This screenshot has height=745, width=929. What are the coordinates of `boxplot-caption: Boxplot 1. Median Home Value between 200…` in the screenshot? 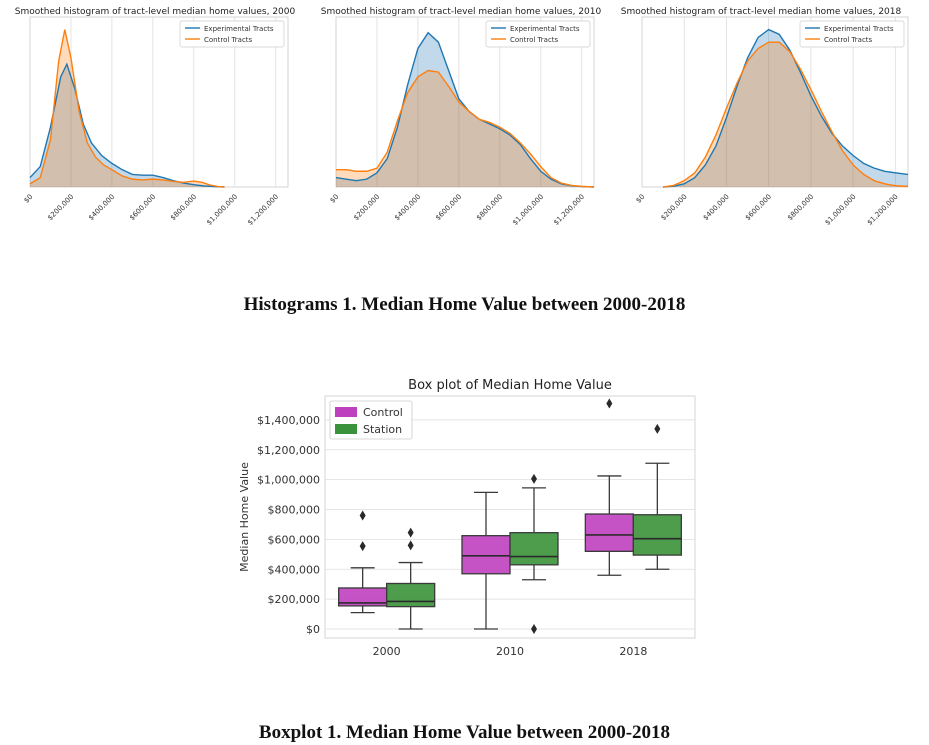 It's located at (464, 732).